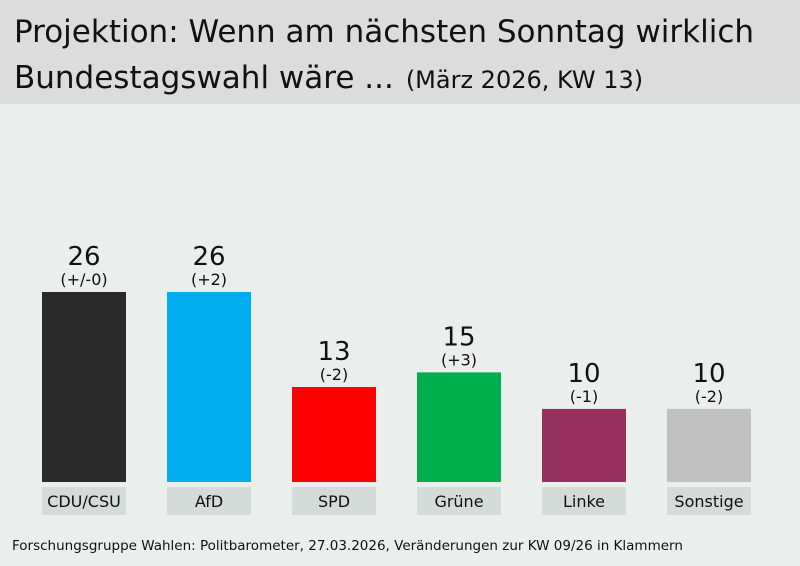 The height and width of the screenshot is (566, 800). What do you see at coordinates (83, 257) in the screenshot?
I see `value-label-cdu-csu: 26` at bounding box center [83, 257].